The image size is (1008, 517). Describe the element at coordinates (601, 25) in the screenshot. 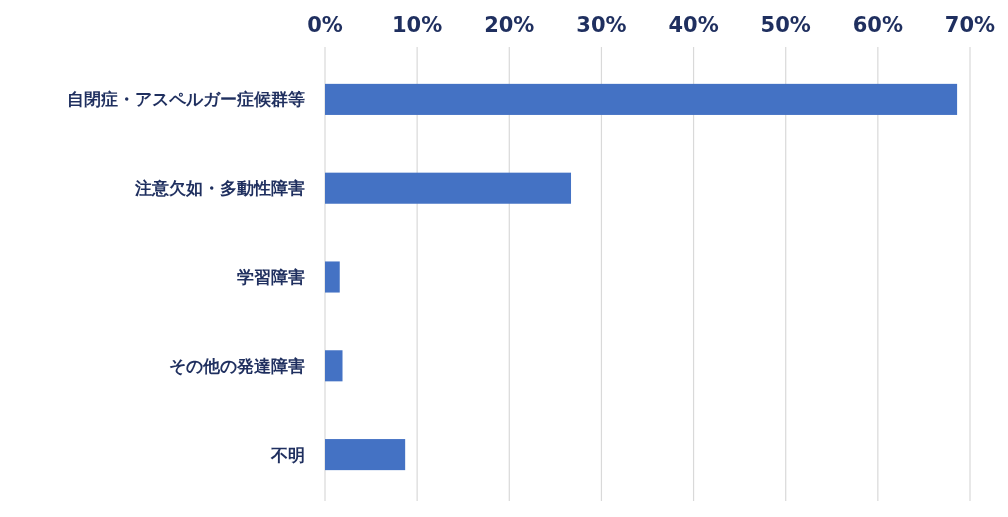

I see `x-tick-label: 30%` at that location.